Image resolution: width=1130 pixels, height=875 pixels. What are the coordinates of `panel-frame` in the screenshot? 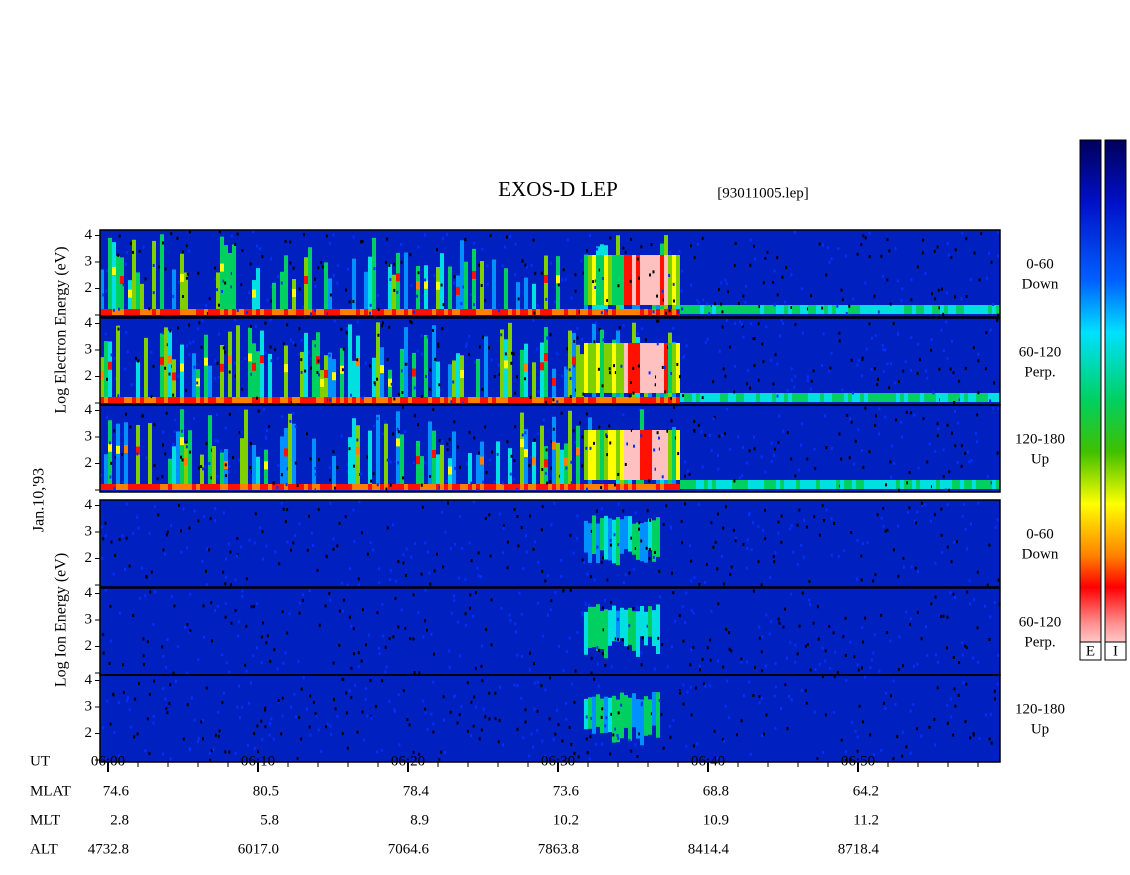 It's located at (550, 448).